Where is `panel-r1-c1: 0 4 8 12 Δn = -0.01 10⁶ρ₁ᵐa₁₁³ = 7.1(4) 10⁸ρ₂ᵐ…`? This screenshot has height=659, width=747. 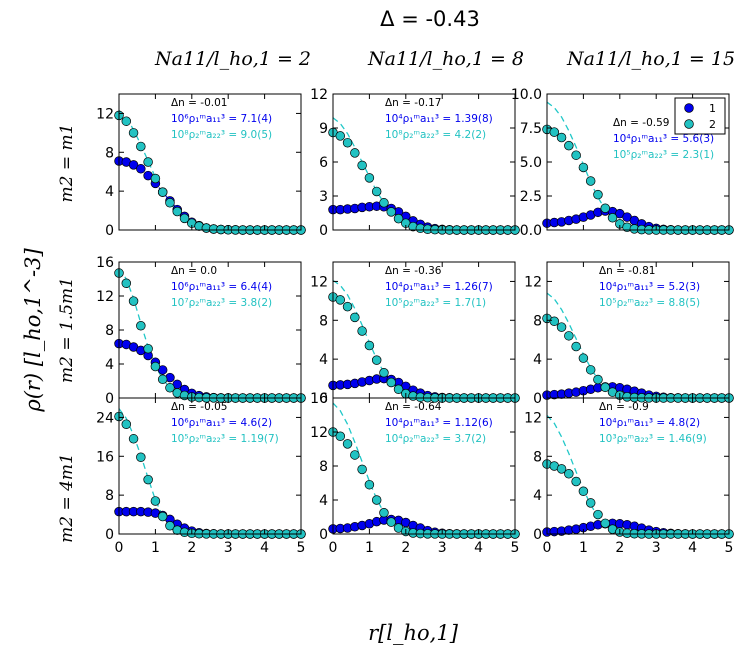
panel-r1-c1: 0 4 8 12 Δn = -0.01 10⁶ρ₁ᵐa₁₁³ = 7.1(4) 10⁸ρ₂ᵐ… is located at coordinates (201, 166).